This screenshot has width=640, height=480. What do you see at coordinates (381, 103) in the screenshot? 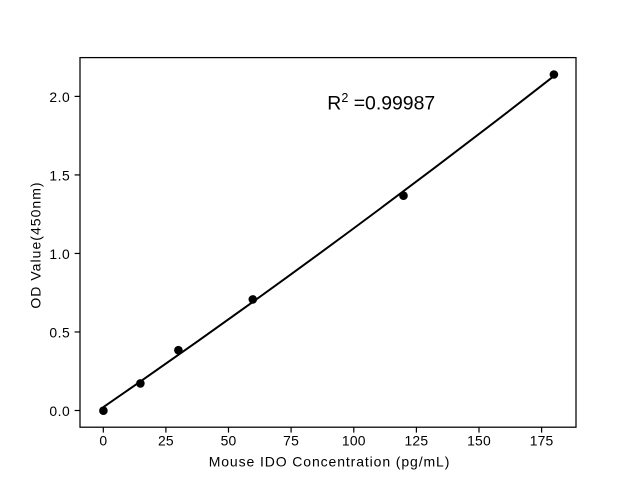
I see `svg-text: R2 =0.99987` at bounding box center [381, 103].